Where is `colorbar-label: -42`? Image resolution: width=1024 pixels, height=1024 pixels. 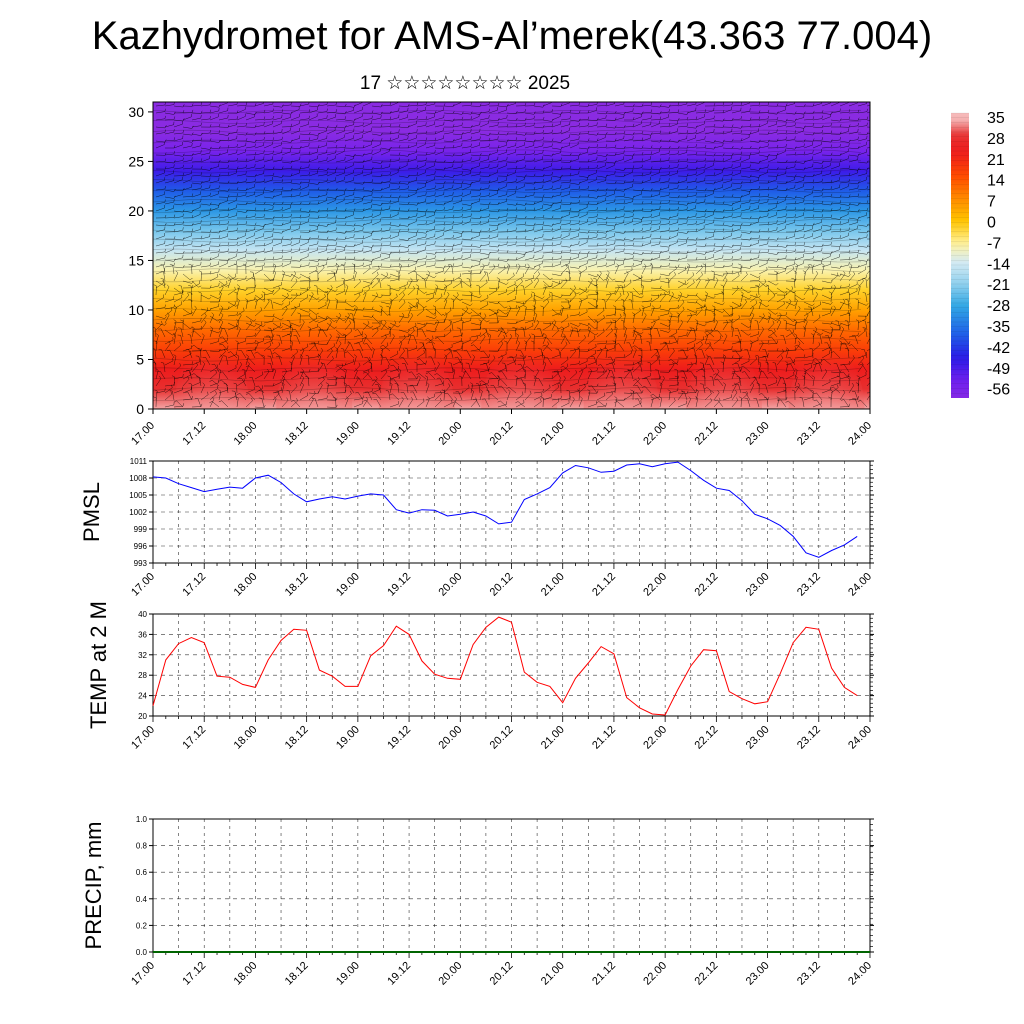 colorbar-label: -42 is located at coordinates (998, 348).